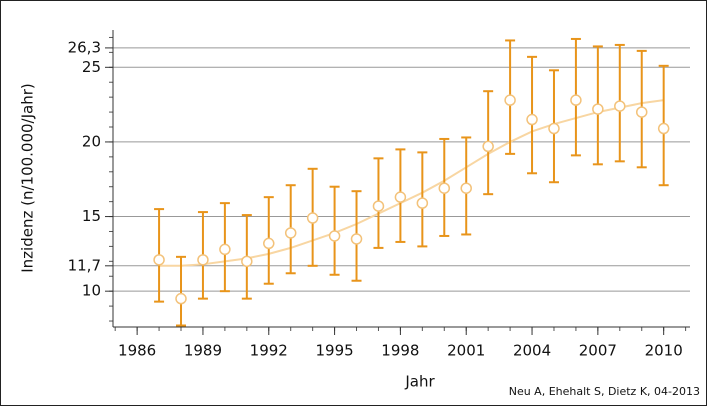 This screenshot has height=406, width=707. I want to click on y-axis-label: Inzidenz (n/100.000/Jahr), so click(28, 178).